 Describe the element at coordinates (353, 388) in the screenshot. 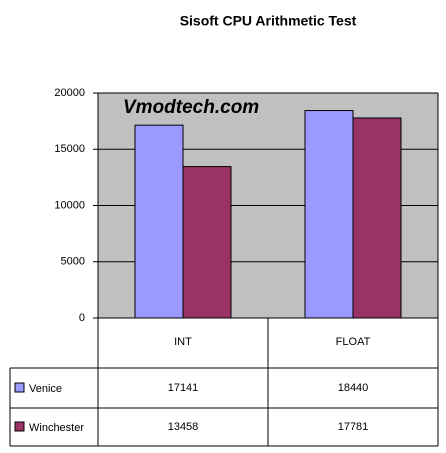

I see `table-value: 18440` at that location.